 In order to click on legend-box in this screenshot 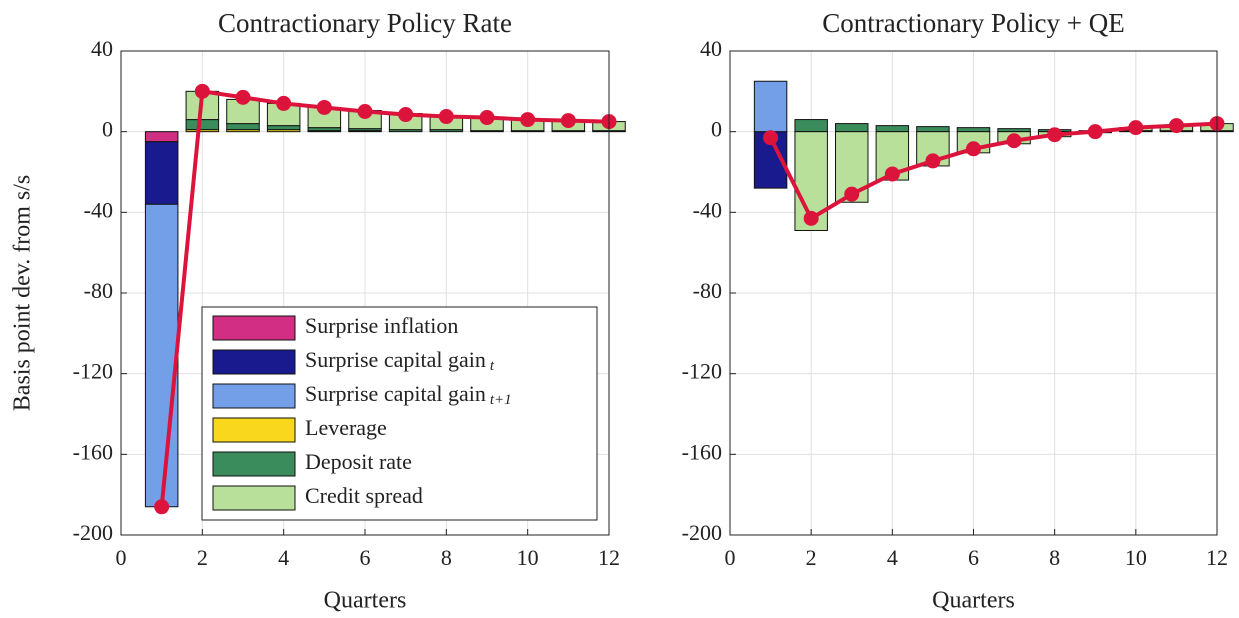, I will do `click(399, 413)`.